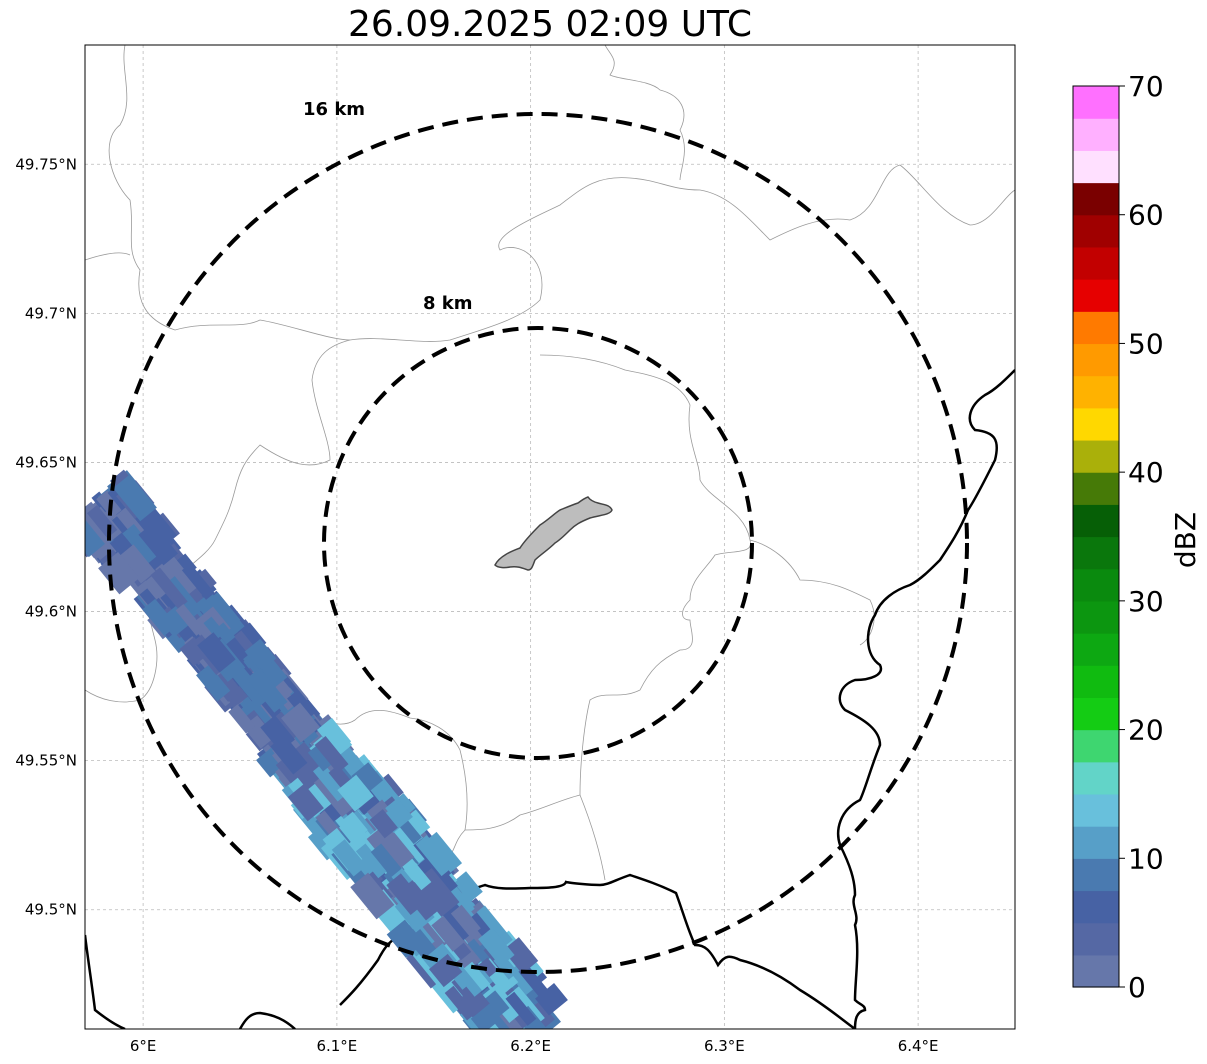  I want to click on y-tick-label: 49.65°N, so click(46, 462).